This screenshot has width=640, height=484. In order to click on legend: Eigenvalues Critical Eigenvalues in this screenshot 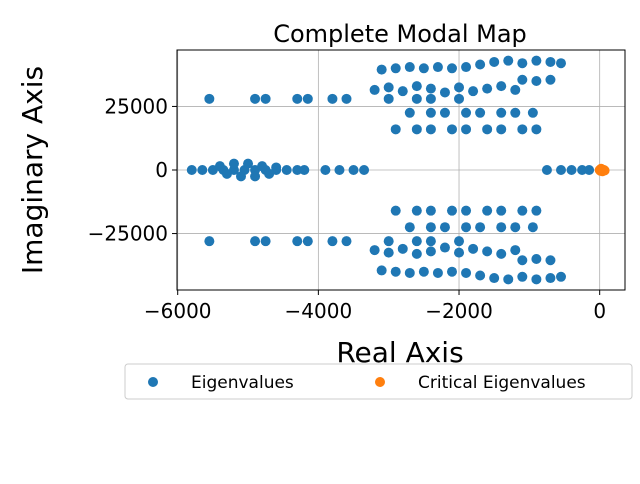, I will do `click(378, 381)`.